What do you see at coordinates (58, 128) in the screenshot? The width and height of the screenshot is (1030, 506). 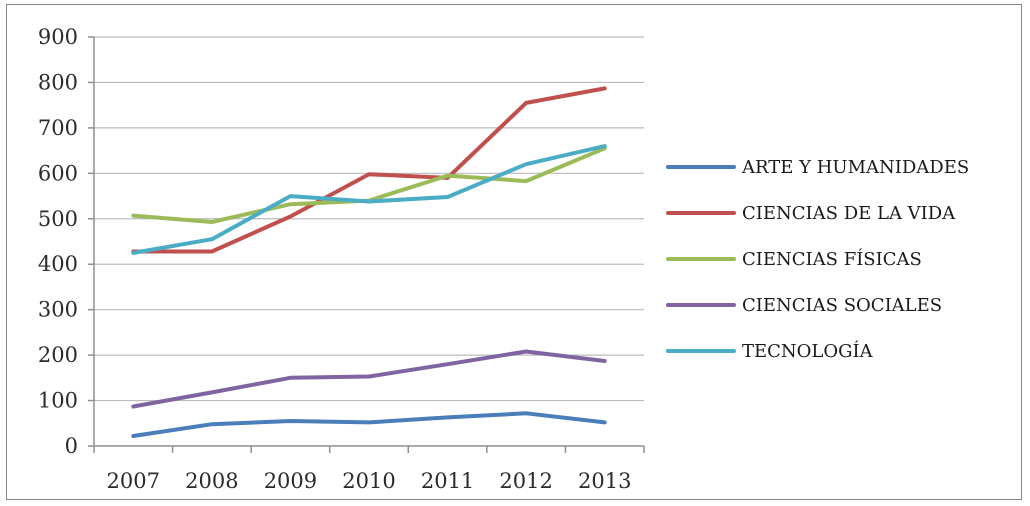 I see `y-tick-label: 700` at bounding box center [58, 128].